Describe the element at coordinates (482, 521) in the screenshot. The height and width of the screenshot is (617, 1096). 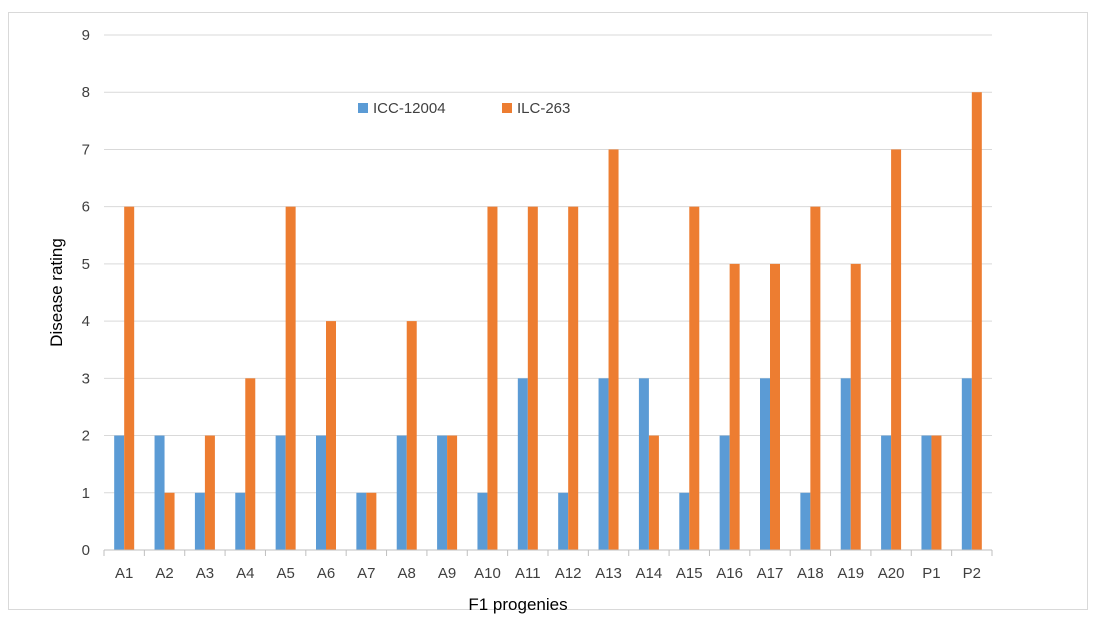
I see `bar-icc-12004-a10` at that location.